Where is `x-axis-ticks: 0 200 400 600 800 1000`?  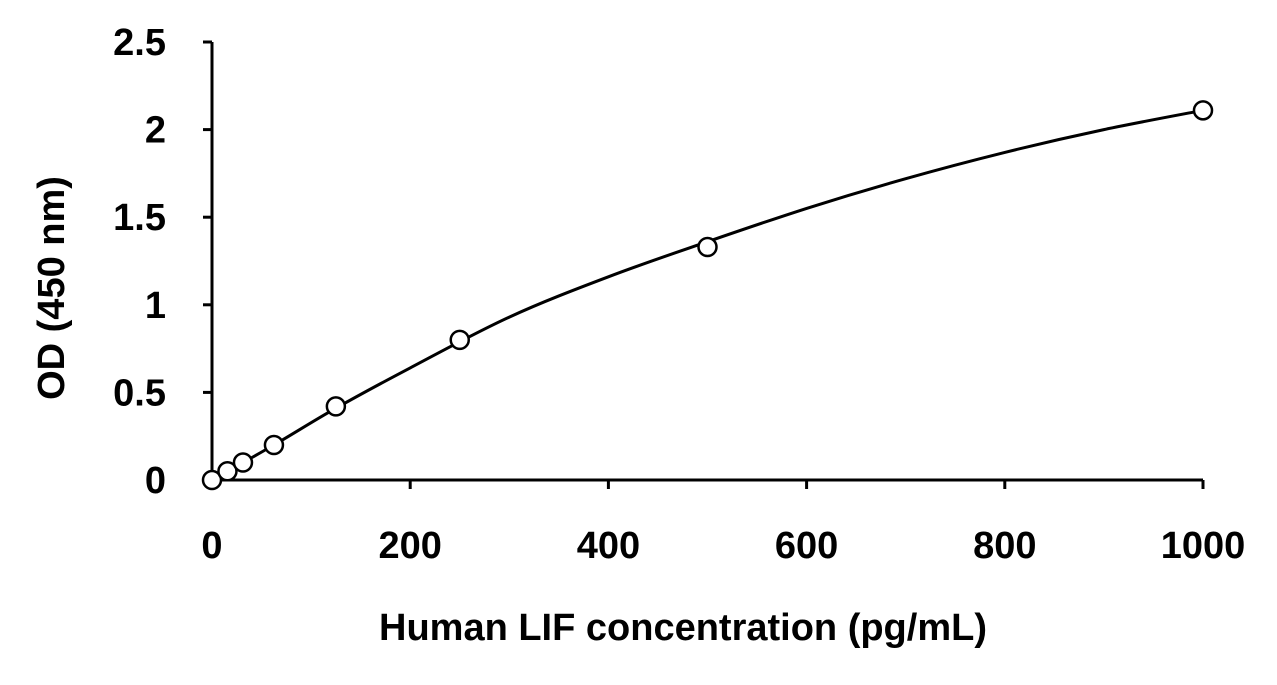
x-axis-ticks: 0 200 400 600 800 1000 is located at coordinates (723, 523).